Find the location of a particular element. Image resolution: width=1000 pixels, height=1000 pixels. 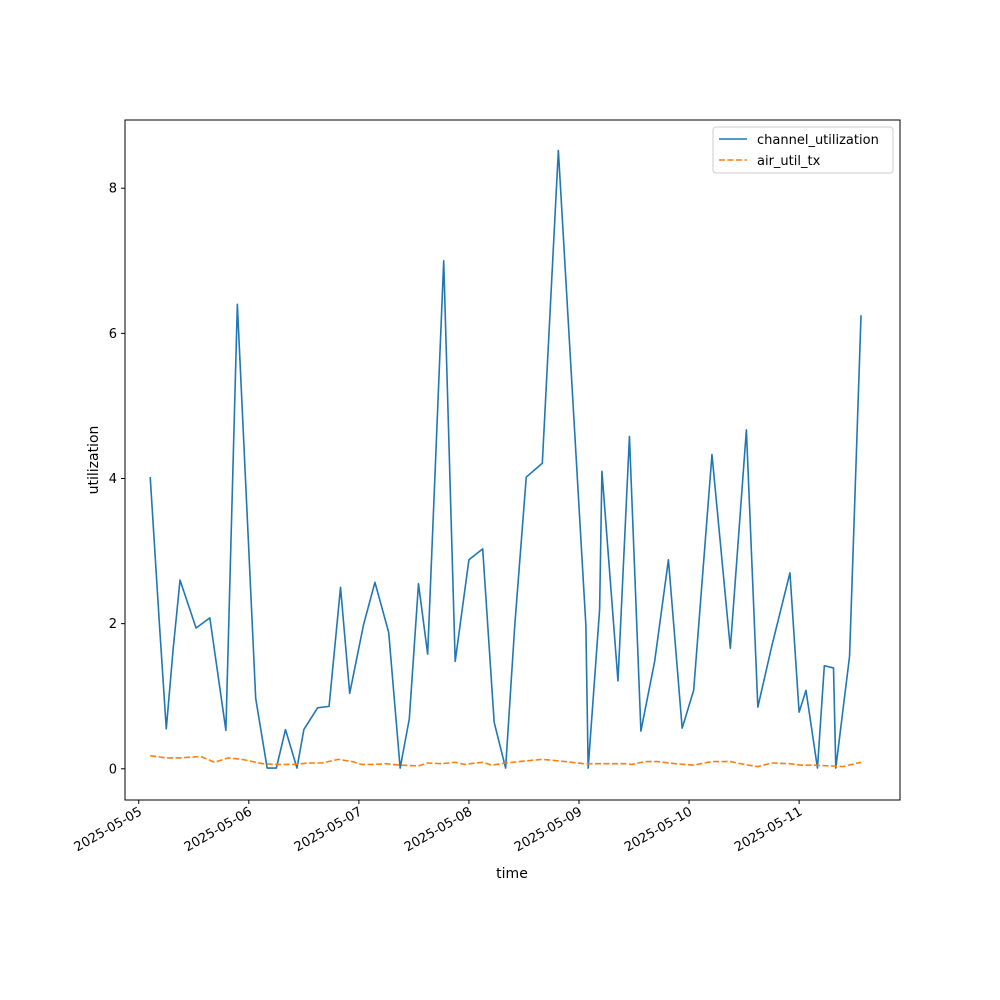

y-tick-label: 2 is located at coordinates (113, 624).